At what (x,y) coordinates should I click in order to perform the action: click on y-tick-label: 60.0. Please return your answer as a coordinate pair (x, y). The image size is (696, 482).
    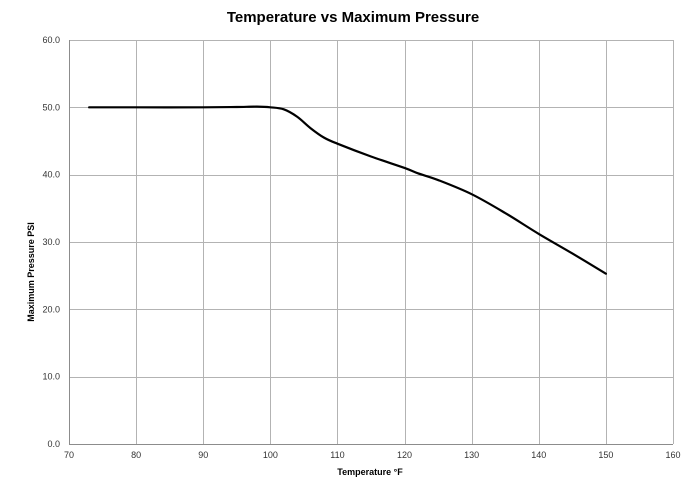
    Looking at the image, I should click on (51, 40).